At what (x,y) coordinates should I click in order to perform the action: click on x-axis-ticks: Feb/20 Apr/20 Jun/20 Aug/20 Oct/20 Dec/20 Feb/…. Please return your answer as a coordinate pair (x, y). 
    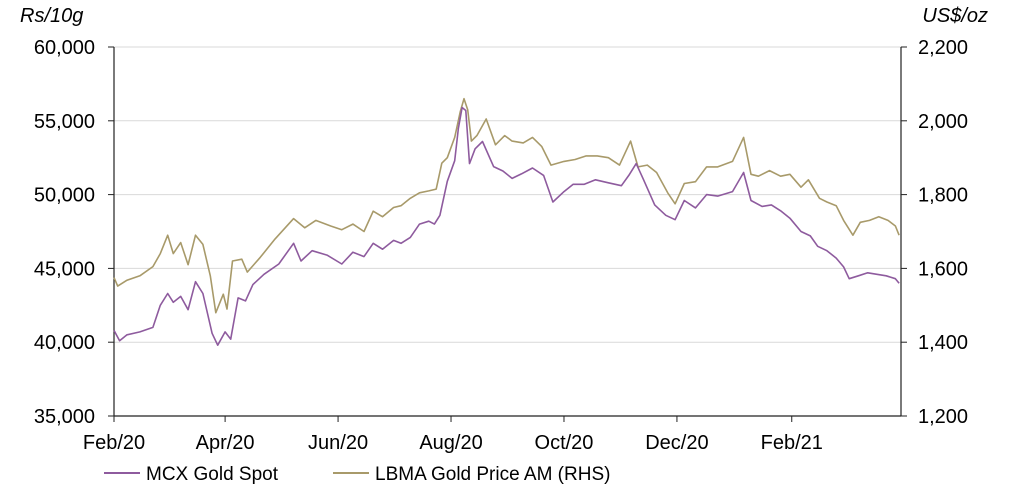
    Looking at the image, I should click on (453, 443).